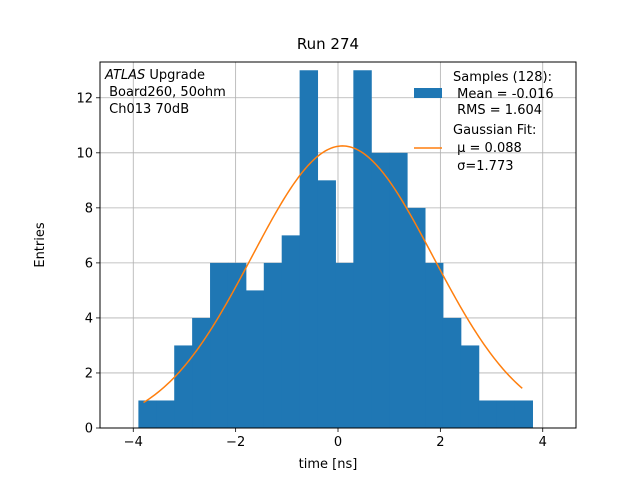  What do you see at coordinates (133, 442) in the screenshot?
I see `x-tick-label: −4` at bounding box center [133, 442].